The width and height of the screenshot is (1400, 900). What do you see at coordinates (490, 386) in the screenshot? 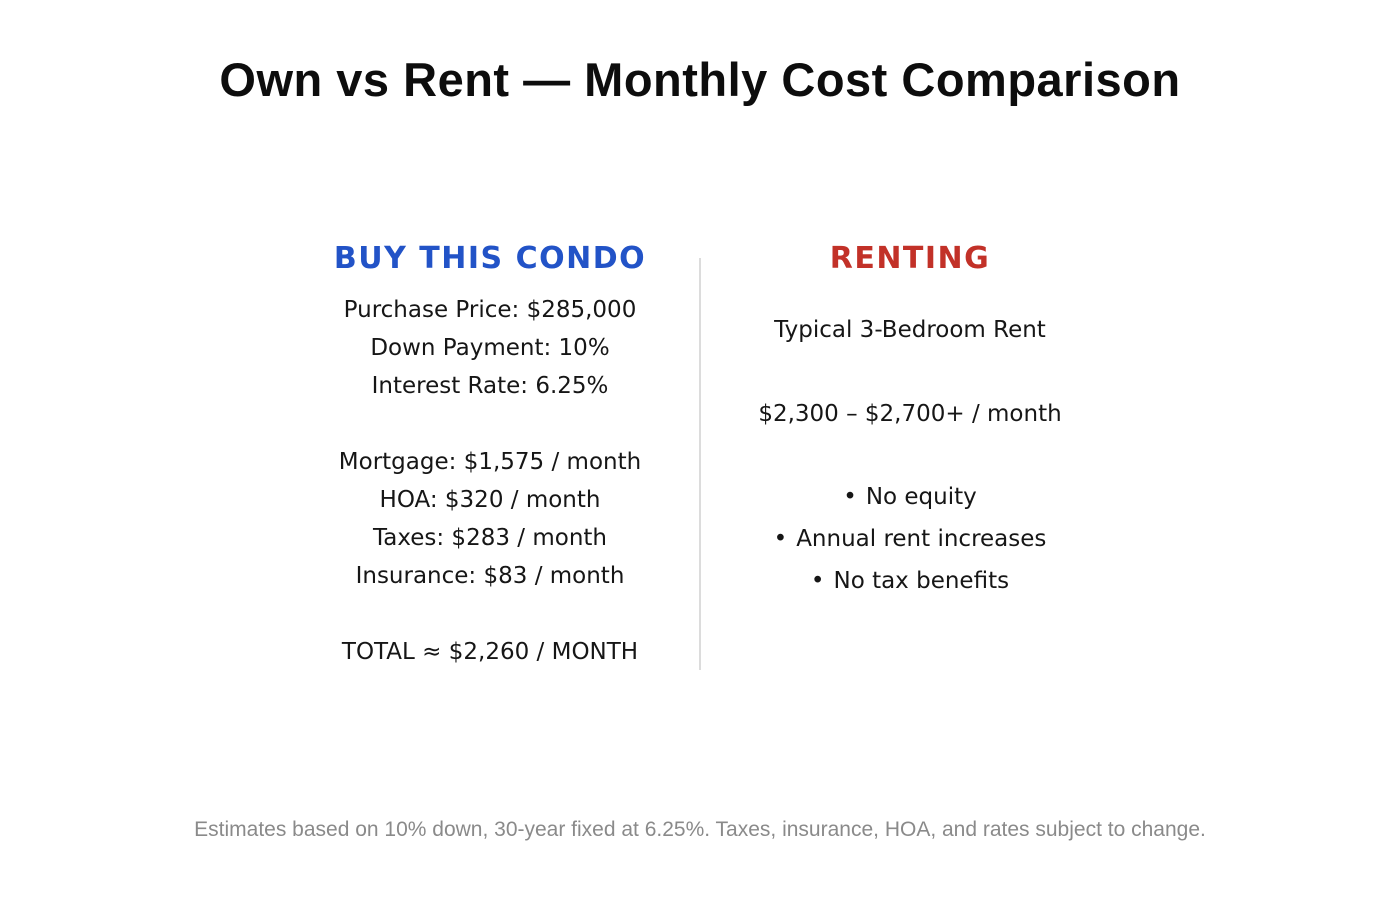
I see `interest-rate-line: Interest Rate: 6.25%` at bounding box center [490, 386].